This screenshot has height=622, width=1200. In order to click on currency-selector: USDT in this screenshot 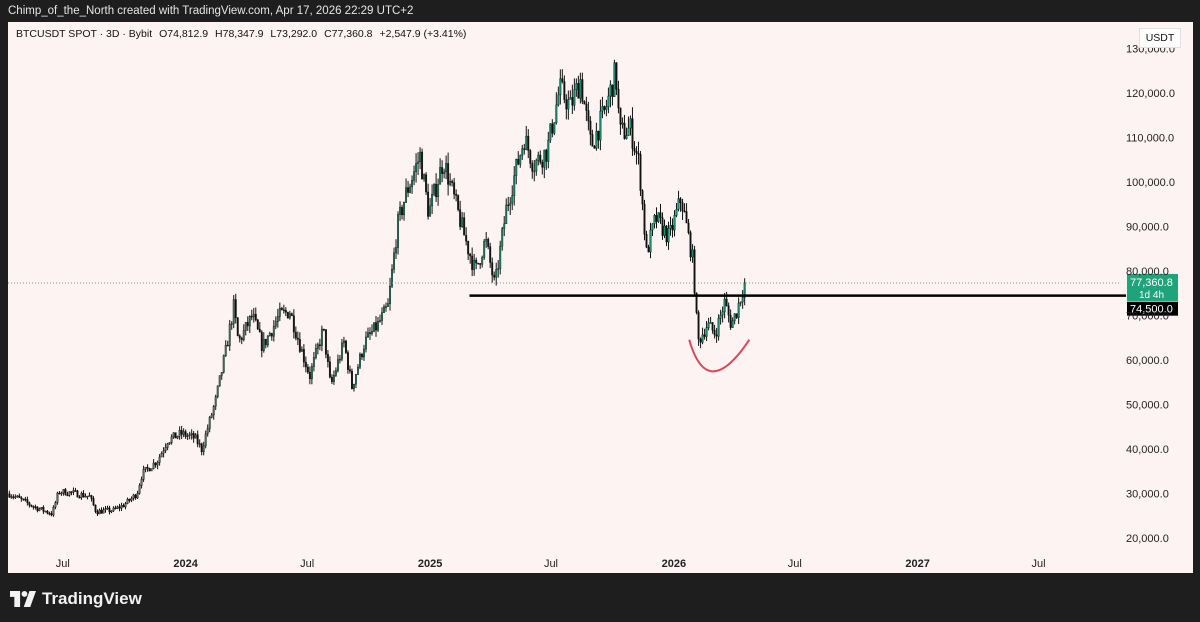, I will do `click(1160, 38)`.